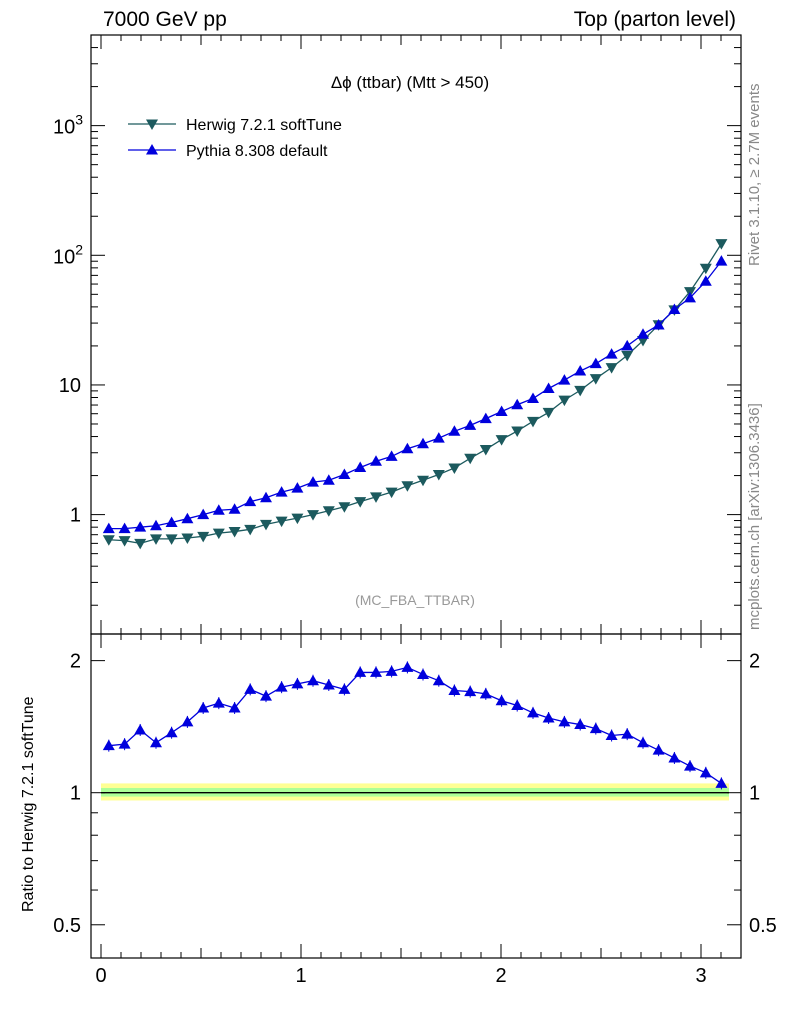 The image size is (786, 1024). Describe the element at coordinates (165, 19) in the screenshot. I see `header-left-label: 7000 GeV pp` at that location.